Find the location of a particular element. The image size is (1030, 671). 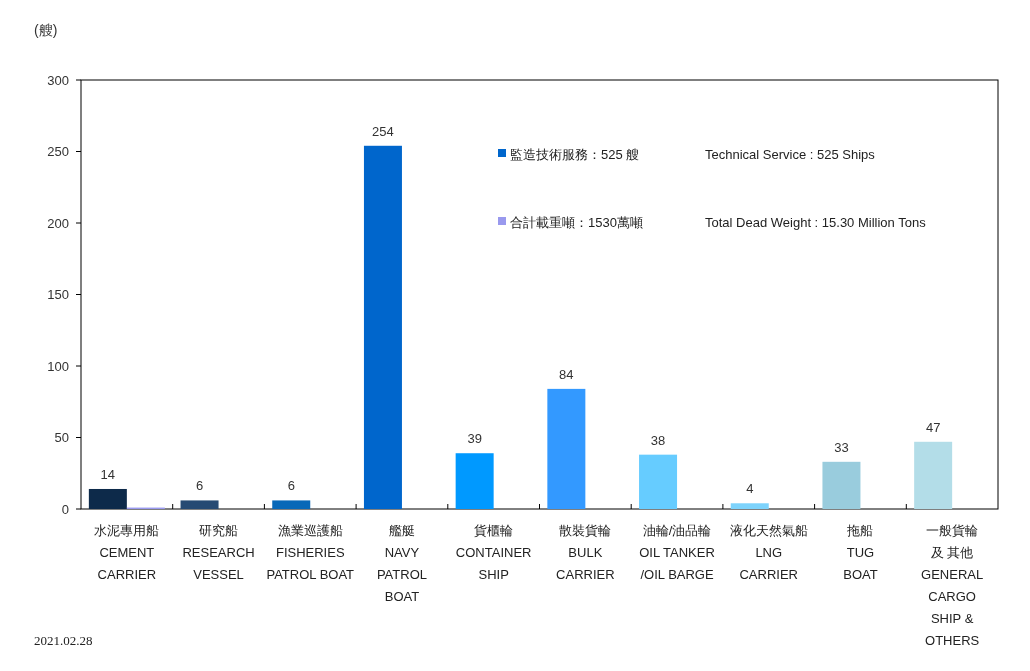

data-label: 39 is located at coordinates (474, 439).